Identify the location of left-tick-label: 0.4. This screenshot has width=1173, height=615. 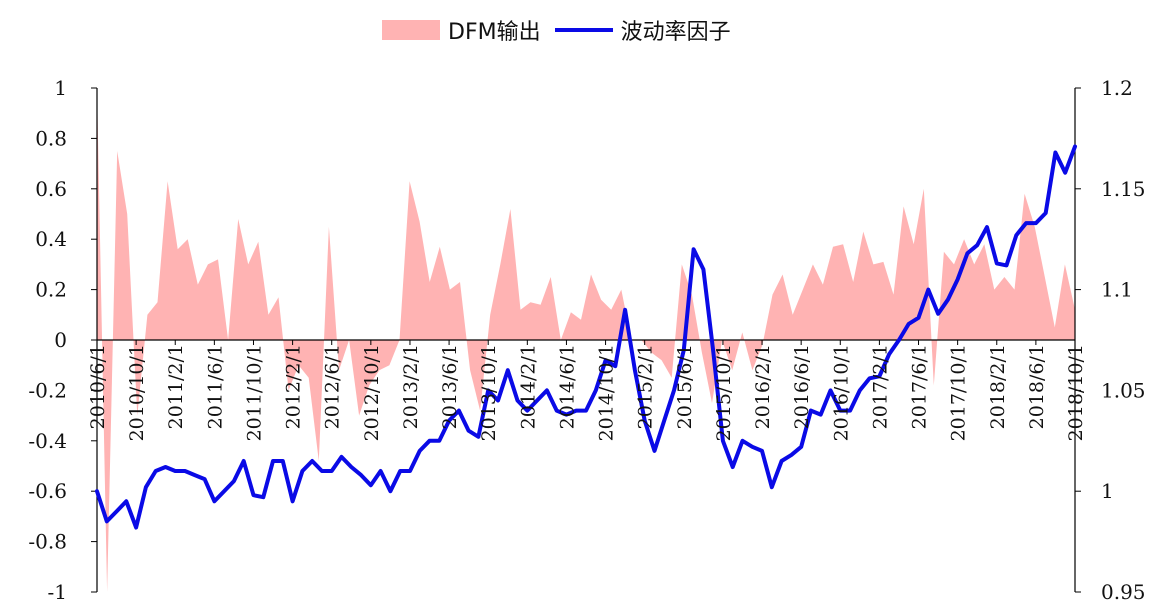
(51, 239).